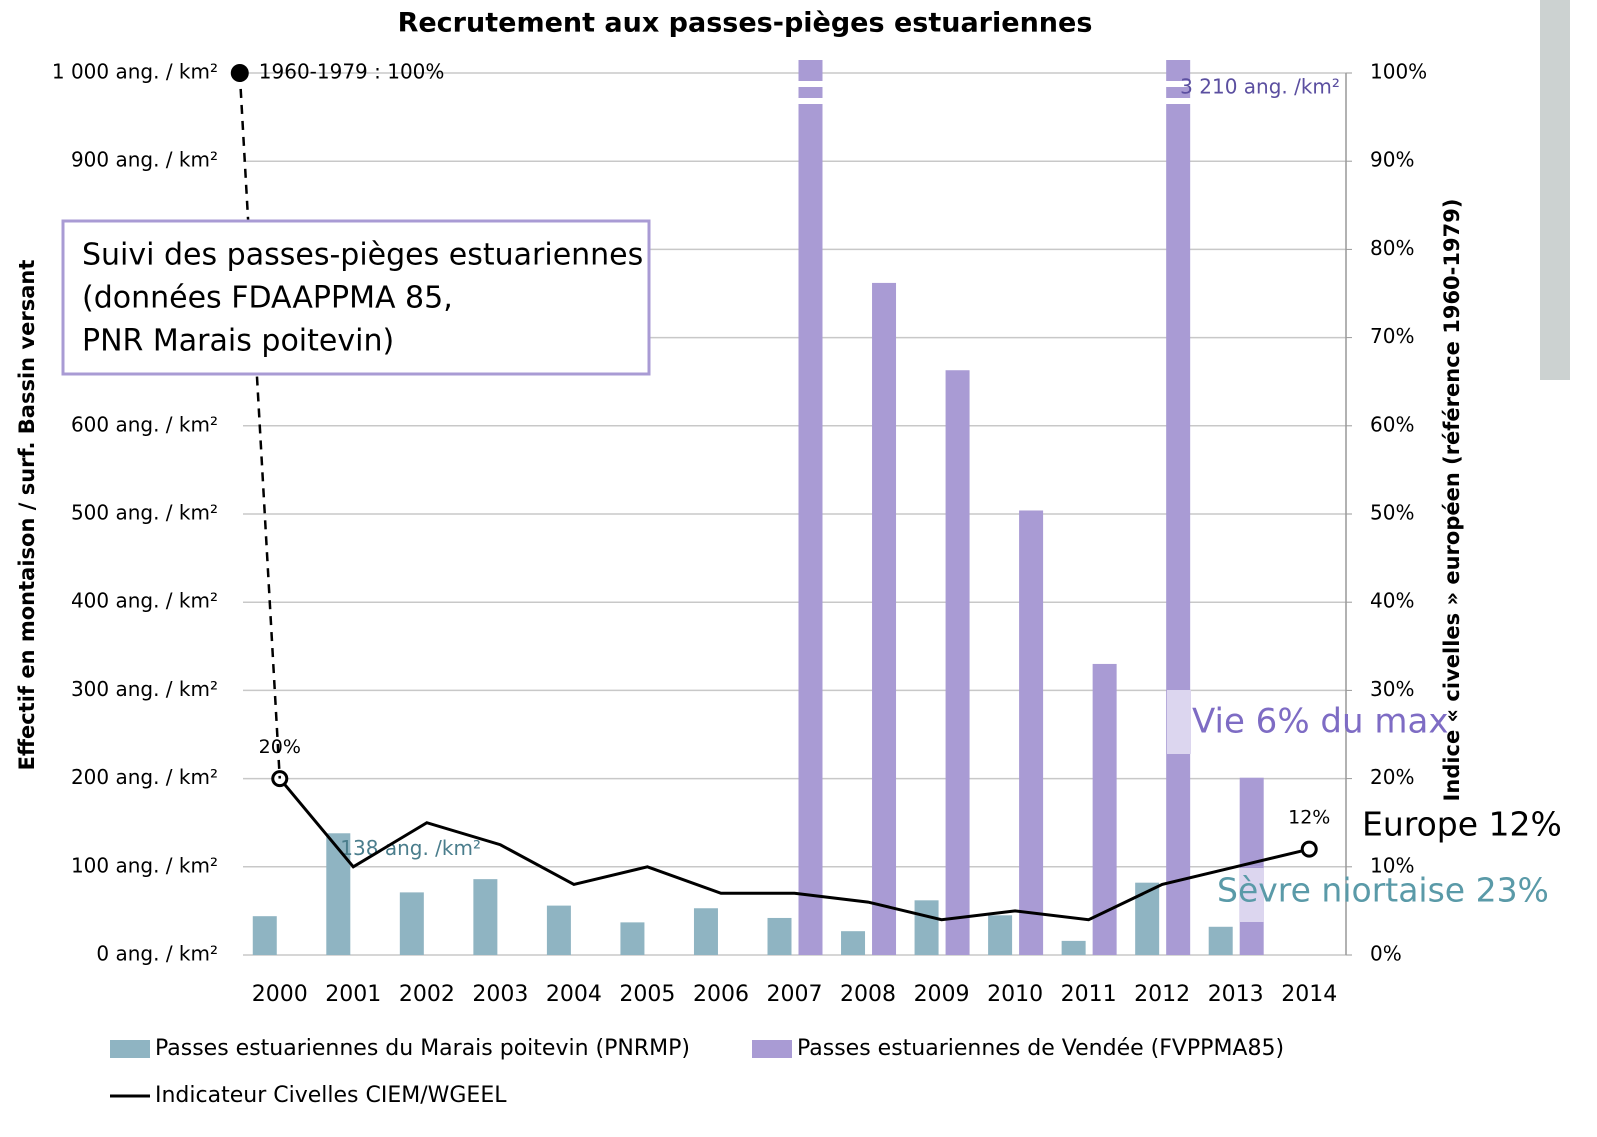 This screenshot has width=1597, height=1137. What do you see at coordinates (795, 994) in the screenshot?
I see `x-tick-label: 2007` at bounding box center [795, 994].